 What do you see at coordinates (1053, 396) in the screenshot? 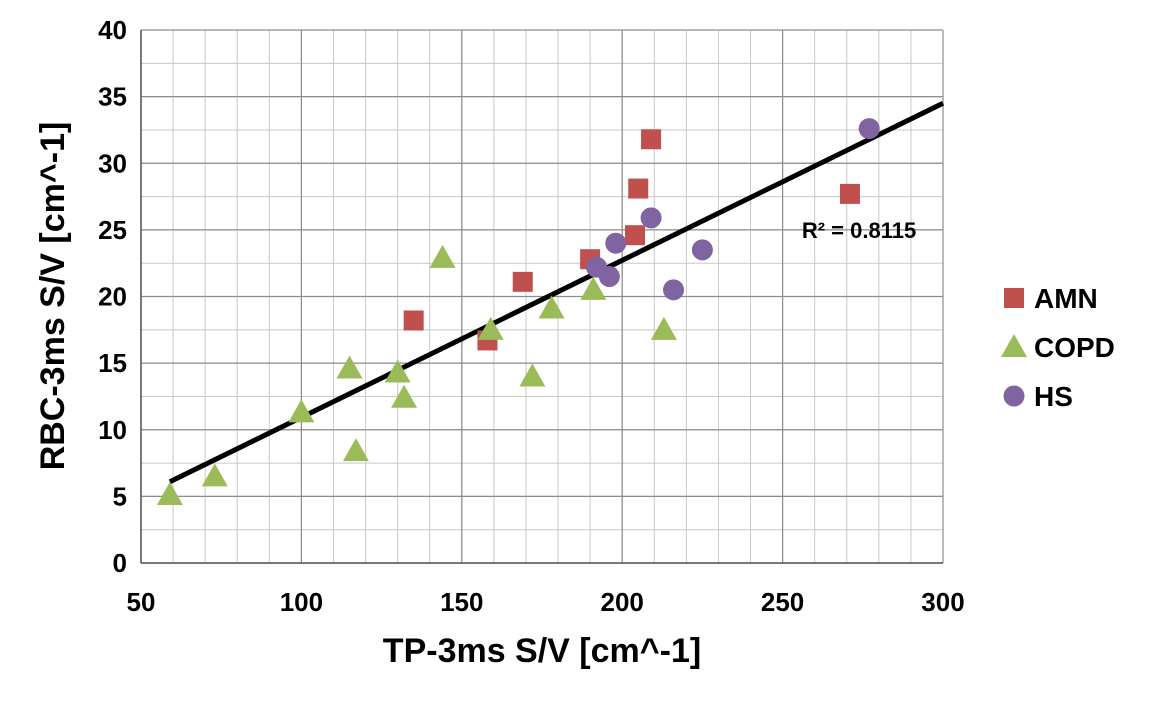
I see `legend-label-hs: HS` at bounding box center [1053, 396].